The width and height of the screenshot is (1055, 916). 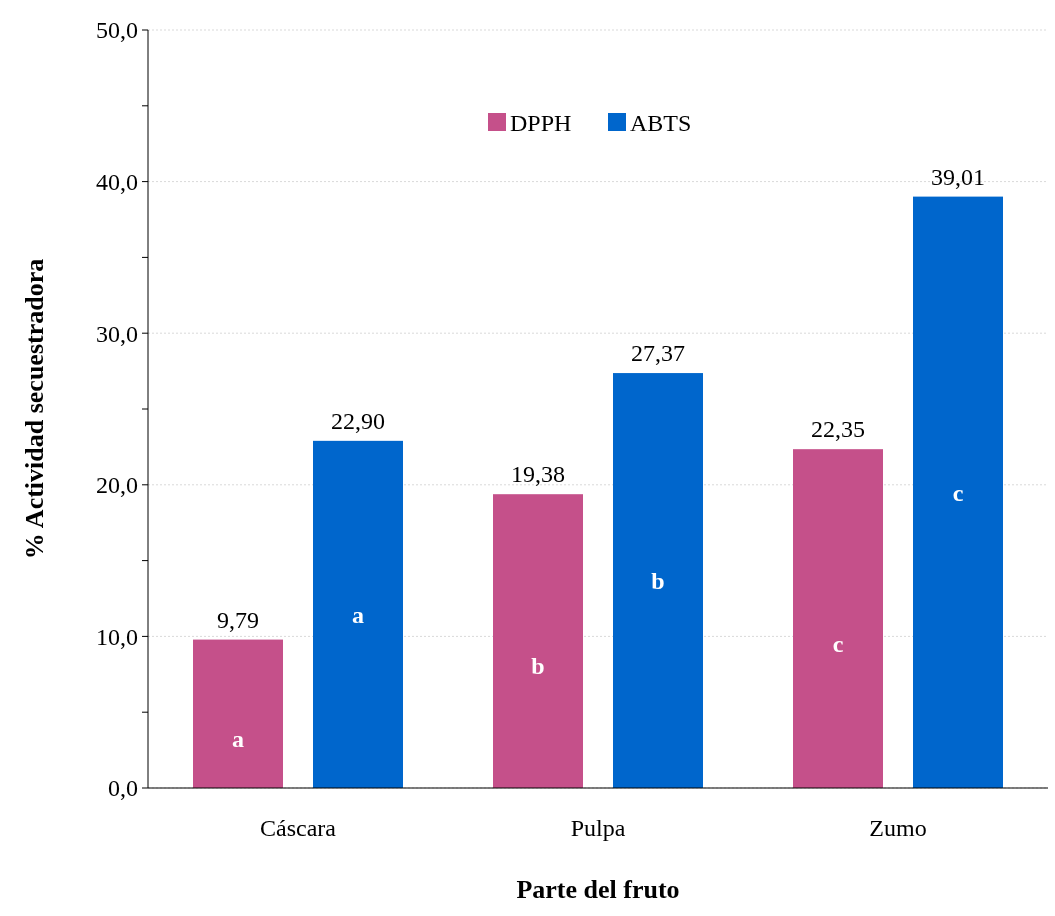 I want to click on x-tick-label: Zumo, so click(x=898, y=828).